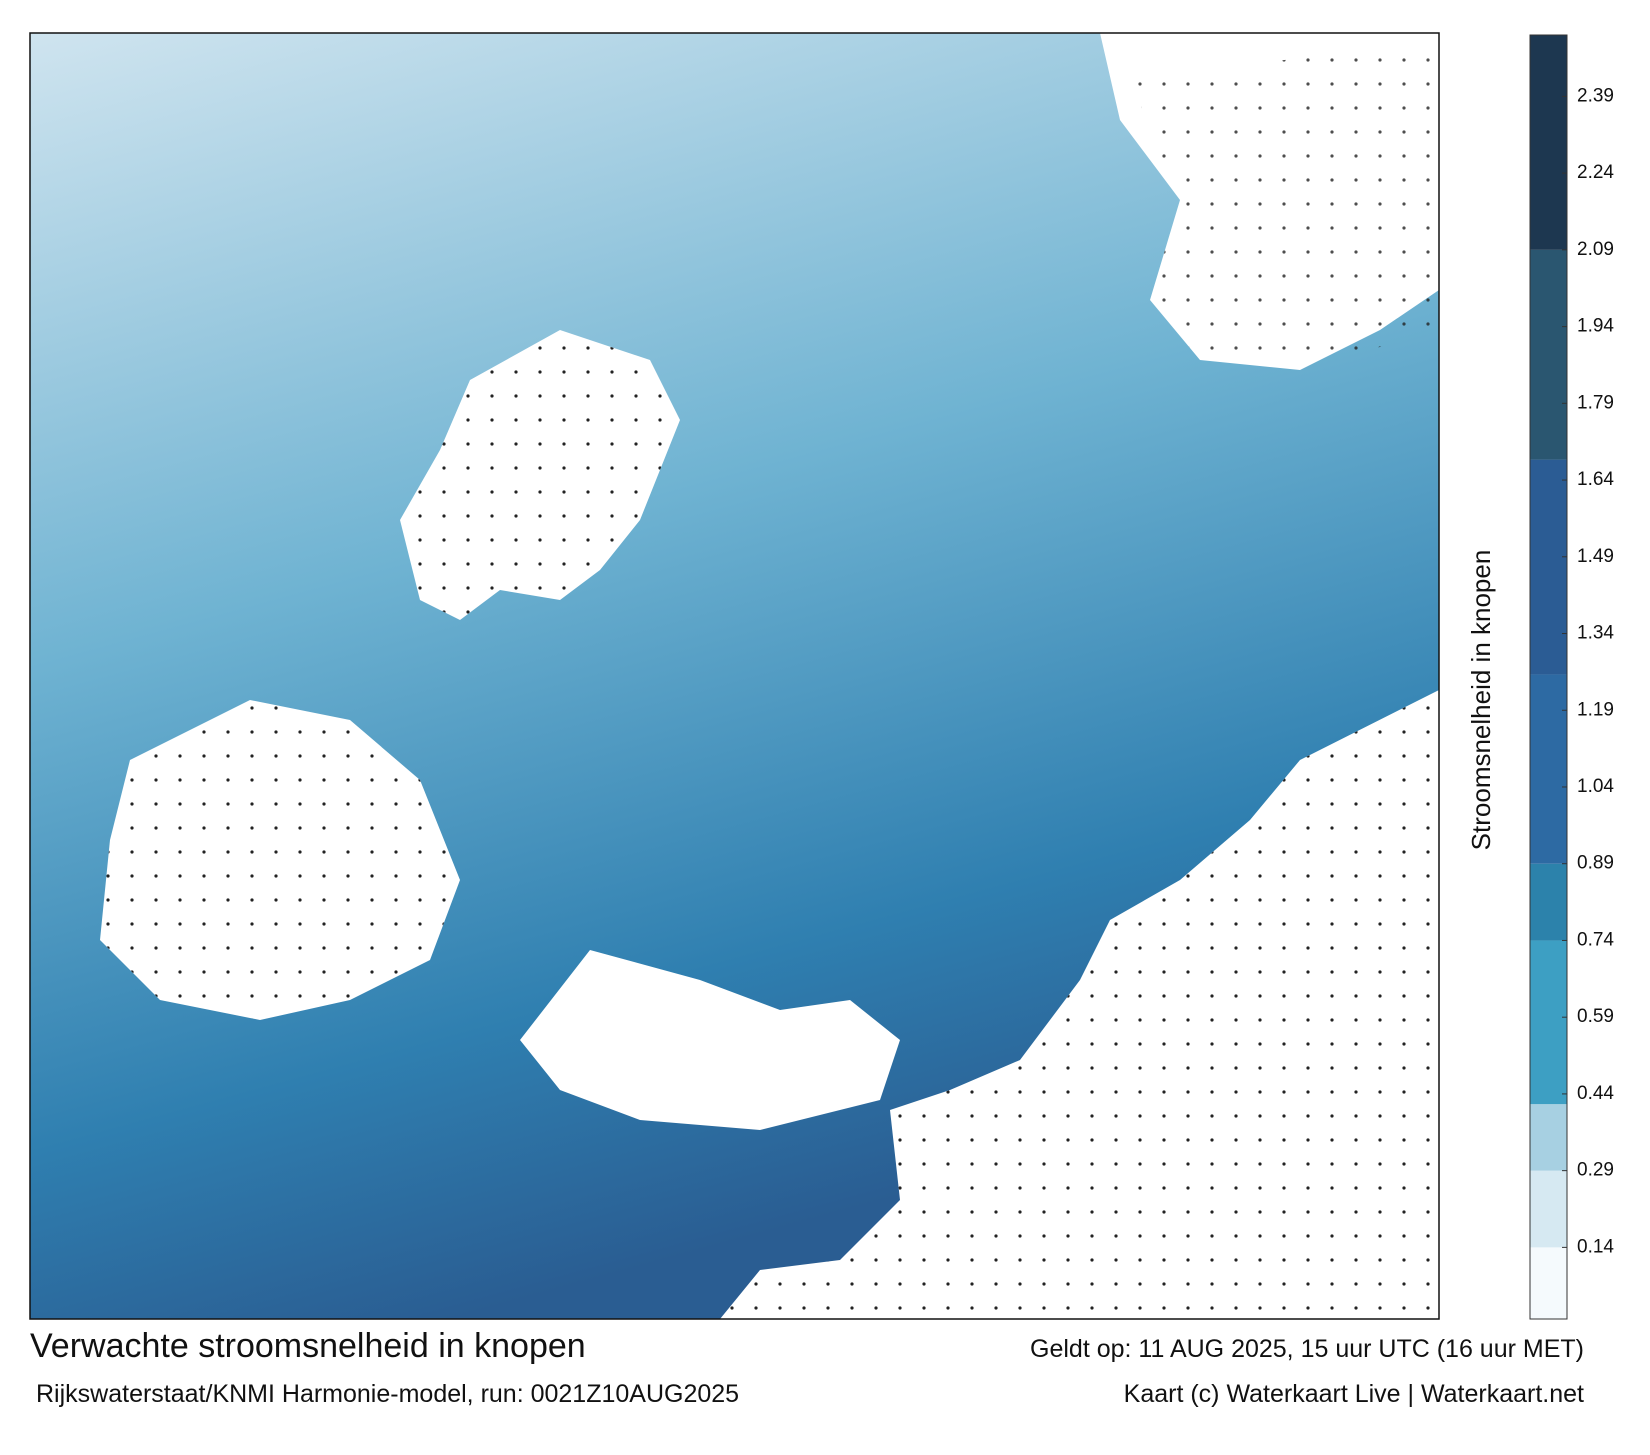 This screenshot has height=1455, width=1650. Describe the element at coordinates (1595, 172) in the screenshot. I see `colorbar-tick-label: 2.24` at that location.